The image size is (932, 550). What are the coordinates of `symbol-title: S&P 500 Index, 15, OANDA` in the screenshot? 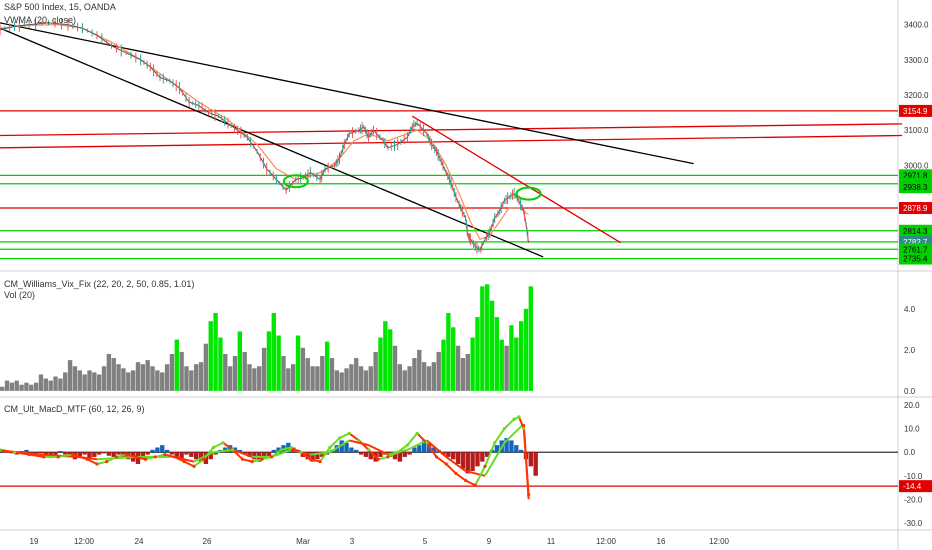 It's located at (60, 7).